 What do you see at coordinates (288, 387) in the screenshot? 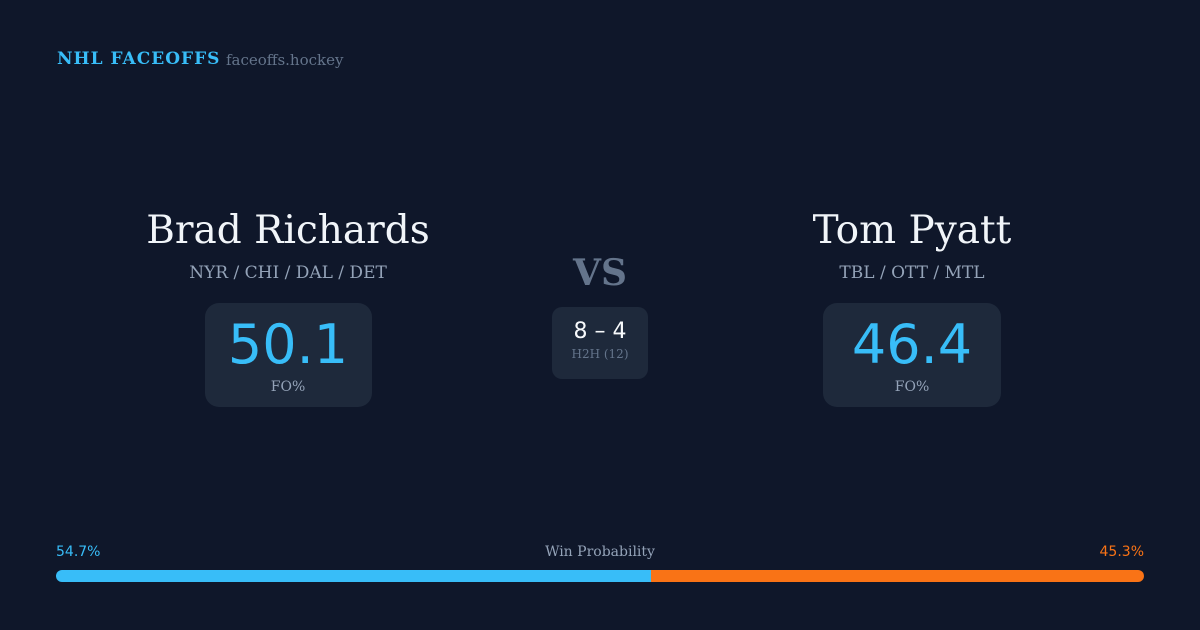
I see `left-fo-label: FO%` at bounding box center [288, 387].